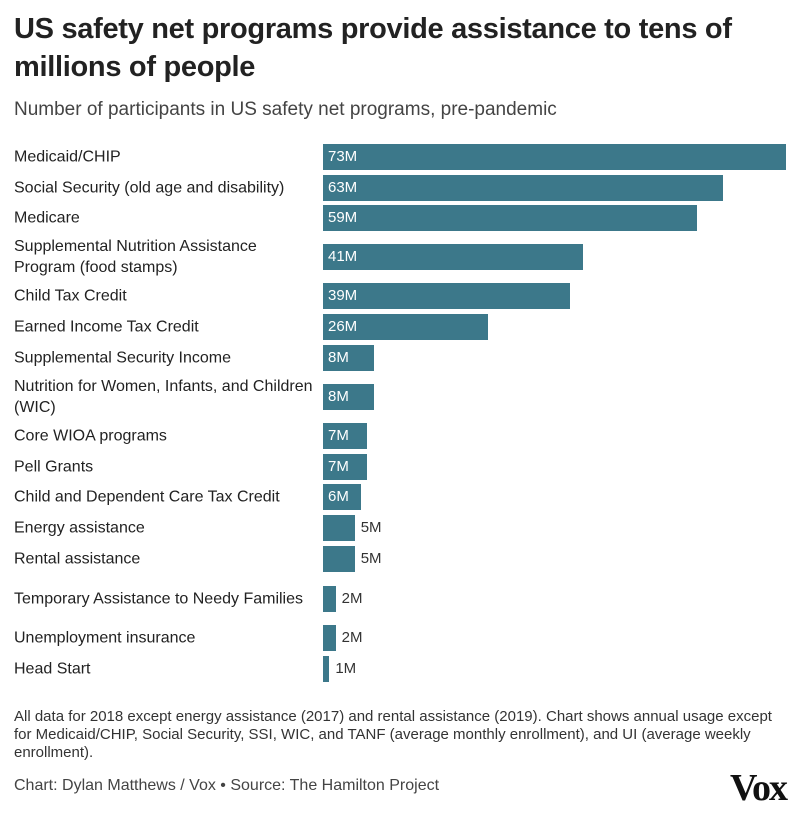 Image resolution: width=800 pixels, height=818 pixels. Describe the element at coordinates (343, 326) in the screenshot. I see `value-label: 26M` at that location.